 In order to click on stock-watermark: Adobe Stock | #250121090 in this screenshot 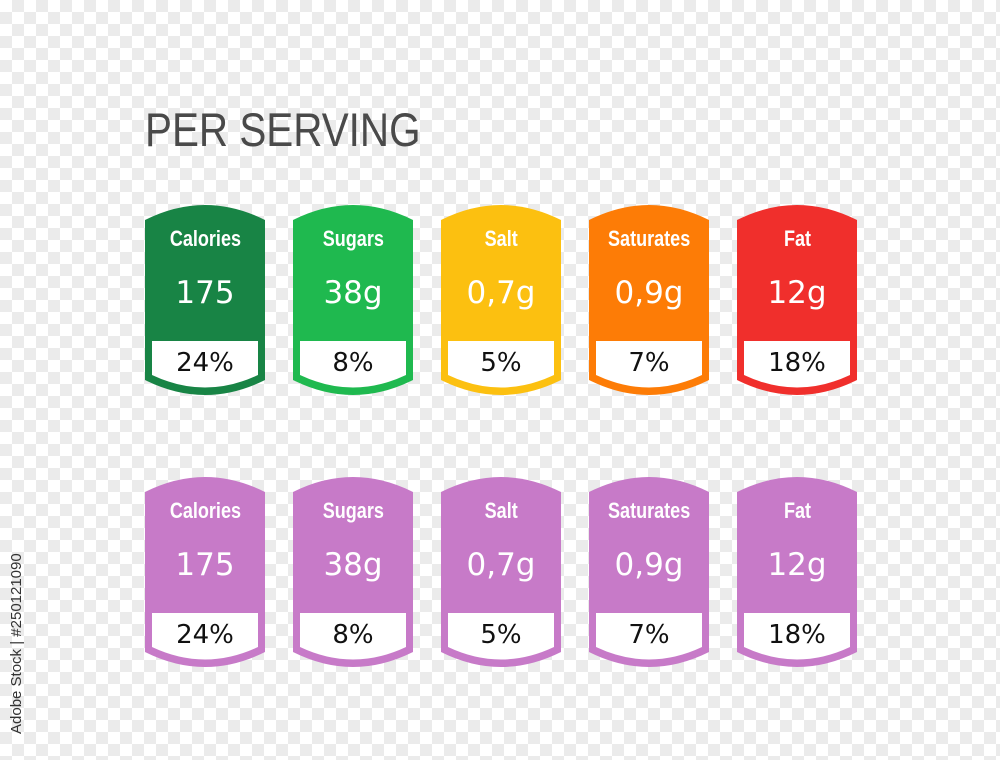, I will do `click(17, 629)`.